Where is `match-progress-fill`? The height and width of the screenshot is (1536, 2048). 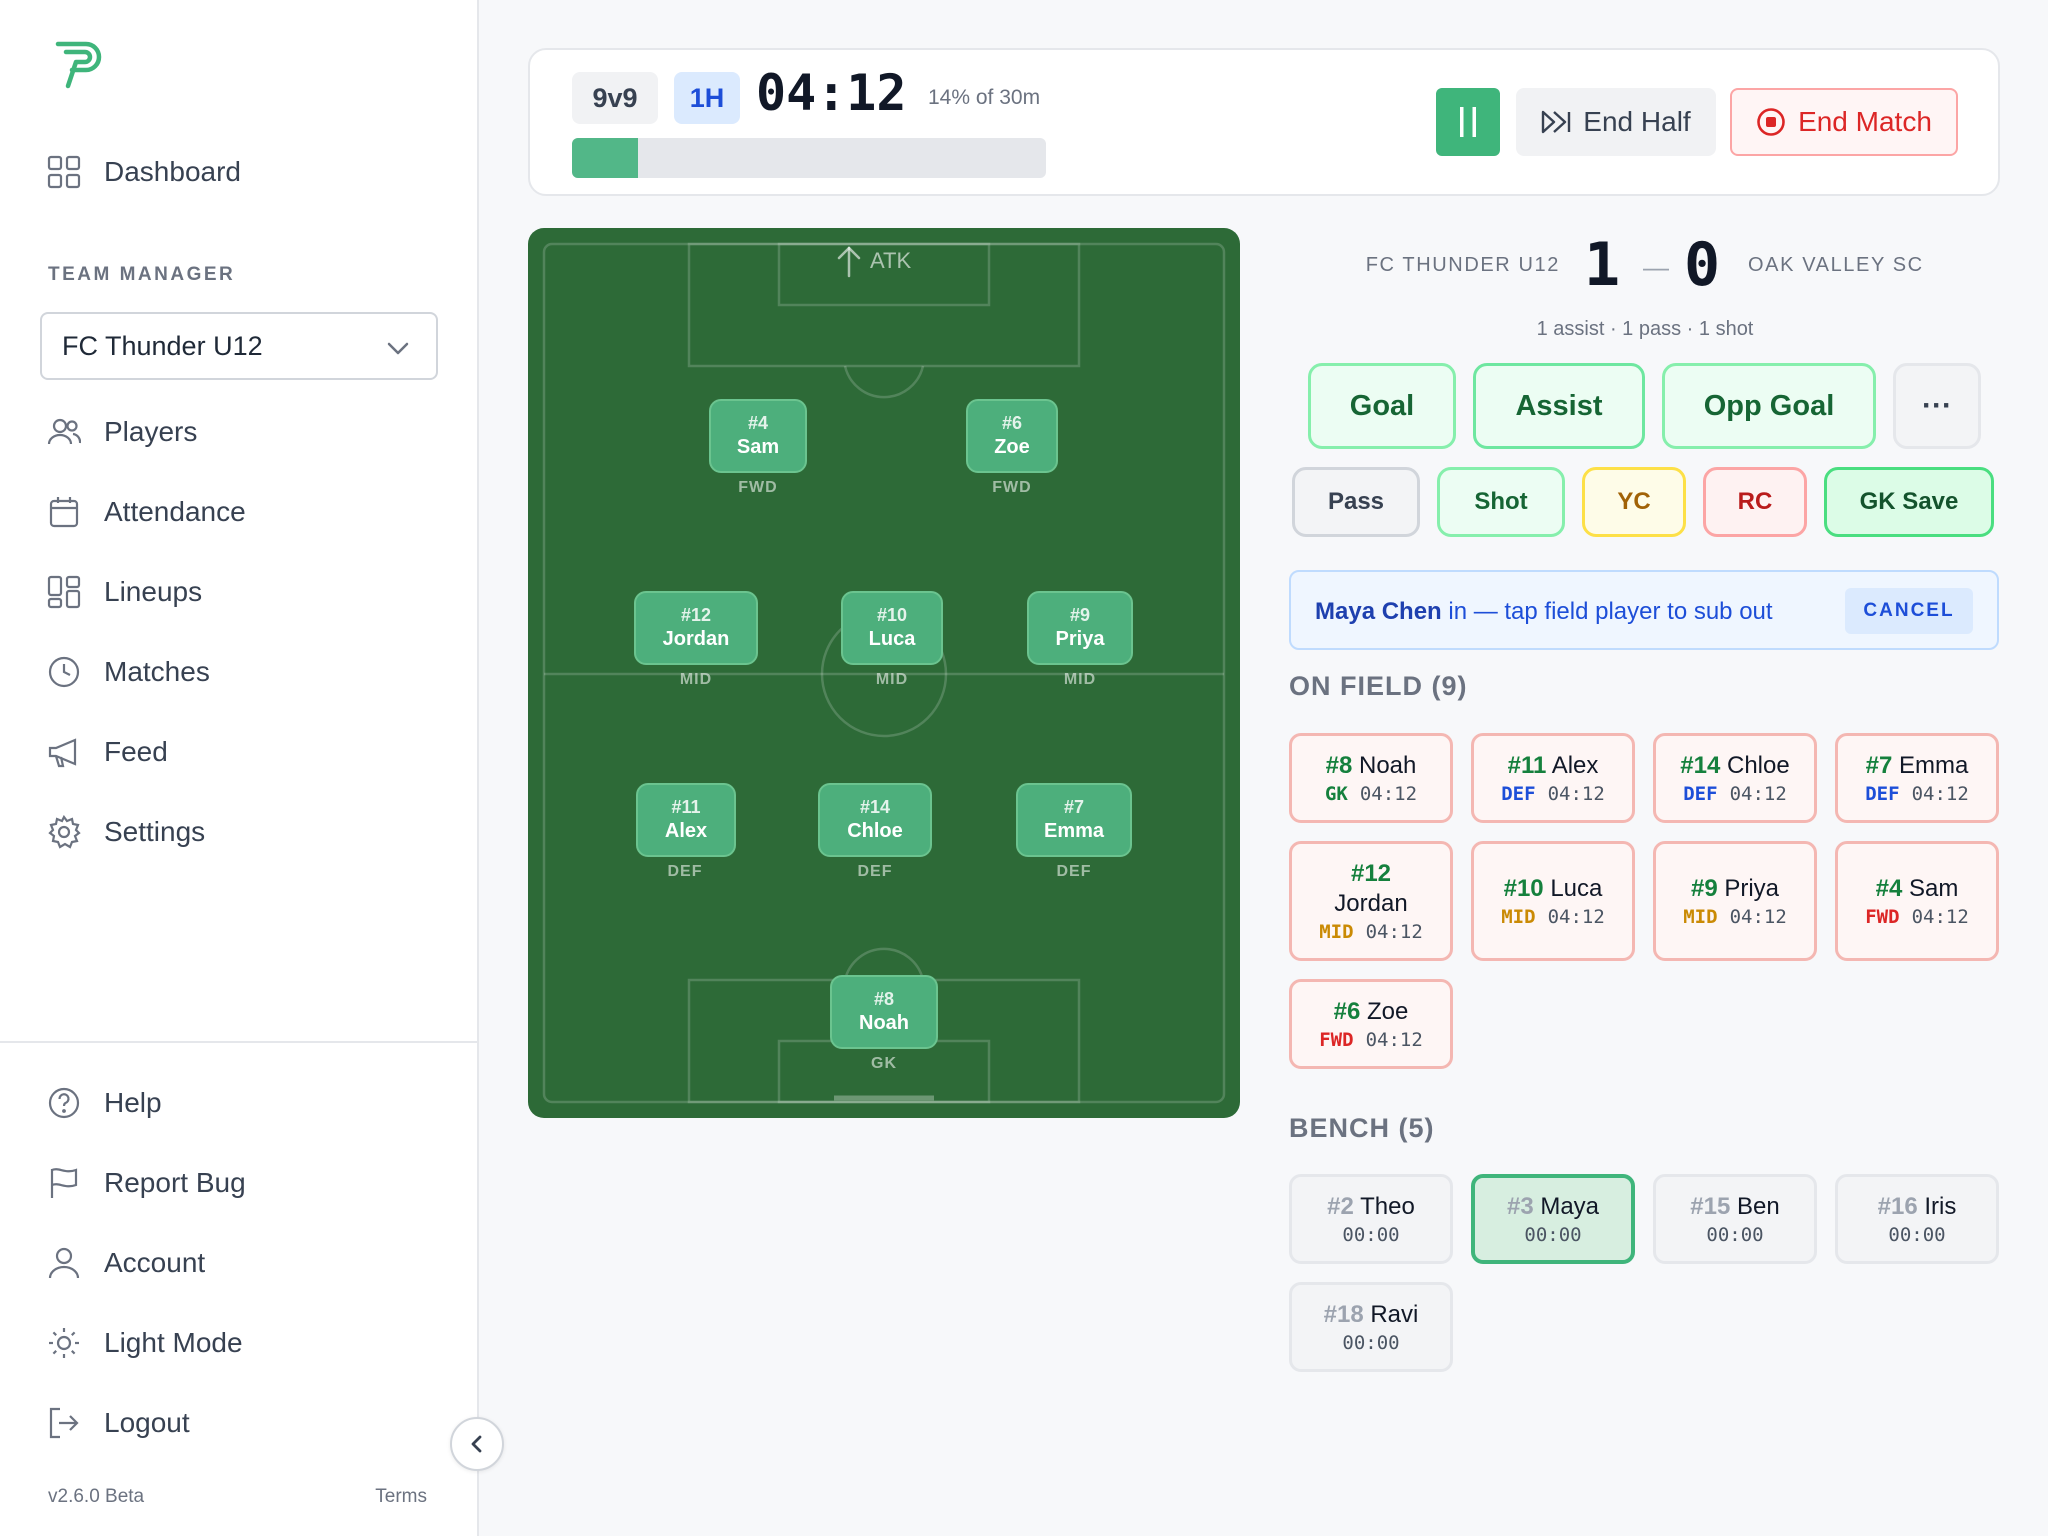 match-progress-fill is located at coordinates (605, 158).